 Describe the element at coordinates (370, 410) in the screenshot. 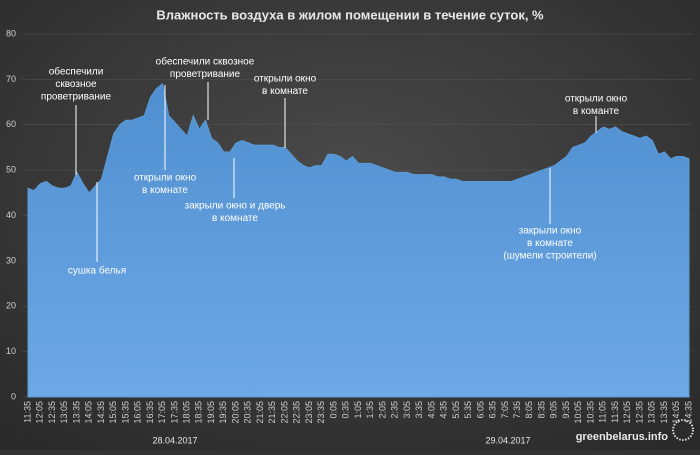

I see `x-tick-label: 1:35` at that location.